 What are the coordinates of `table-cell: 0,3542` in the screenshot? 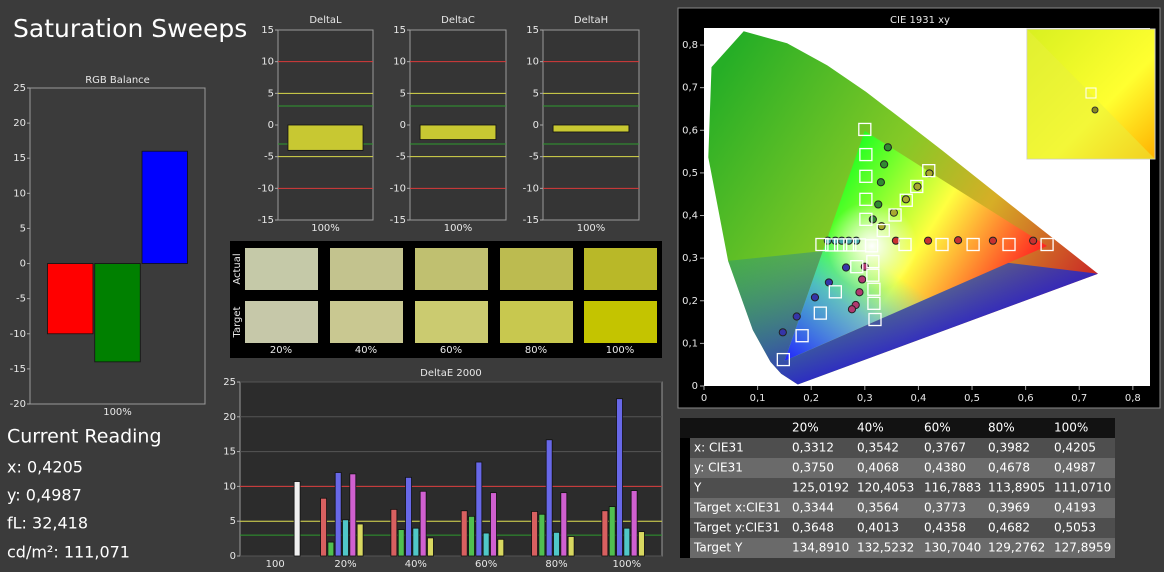 It's located at (878, 448).